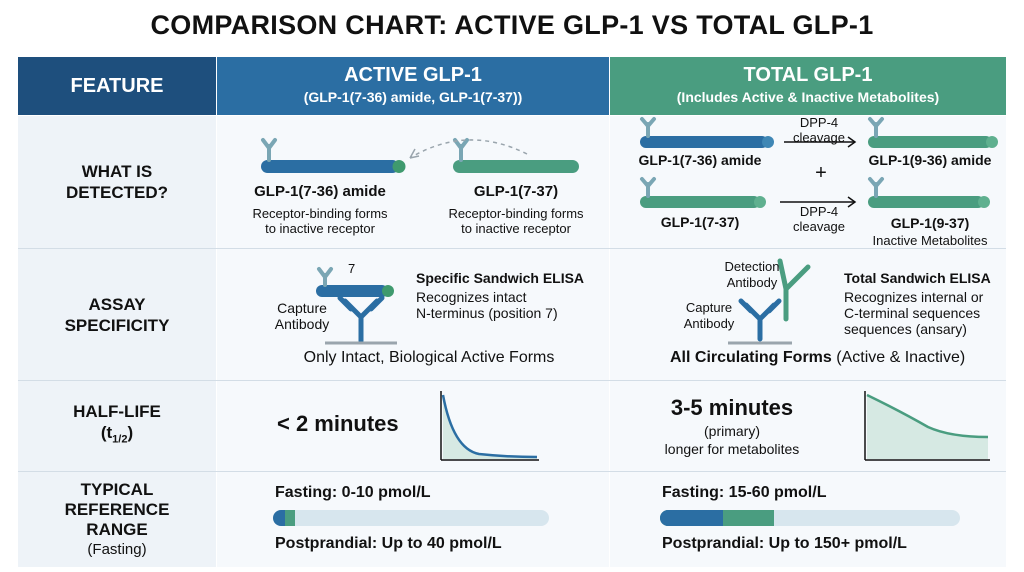 This screenshot has width=1024, height=572. I want to click on decay-curve-fast, so click(489, 426).